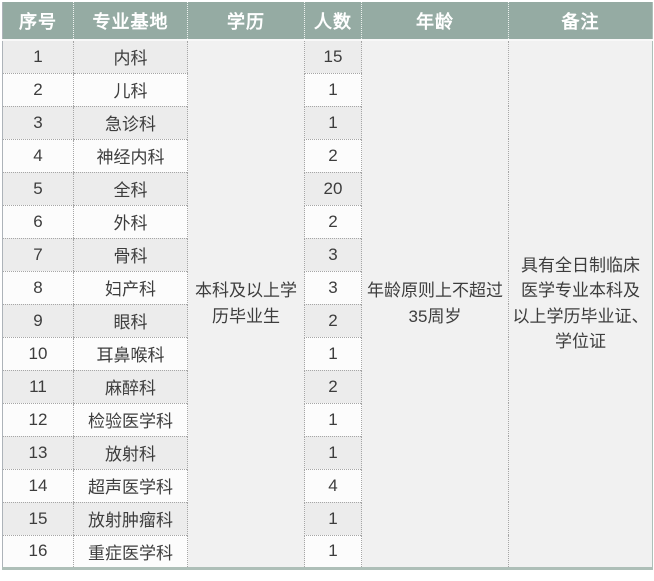 Image resolution: width=654 pixels, height=581 pixels. I want to click on seq-cell: 14, so click(38, 486).